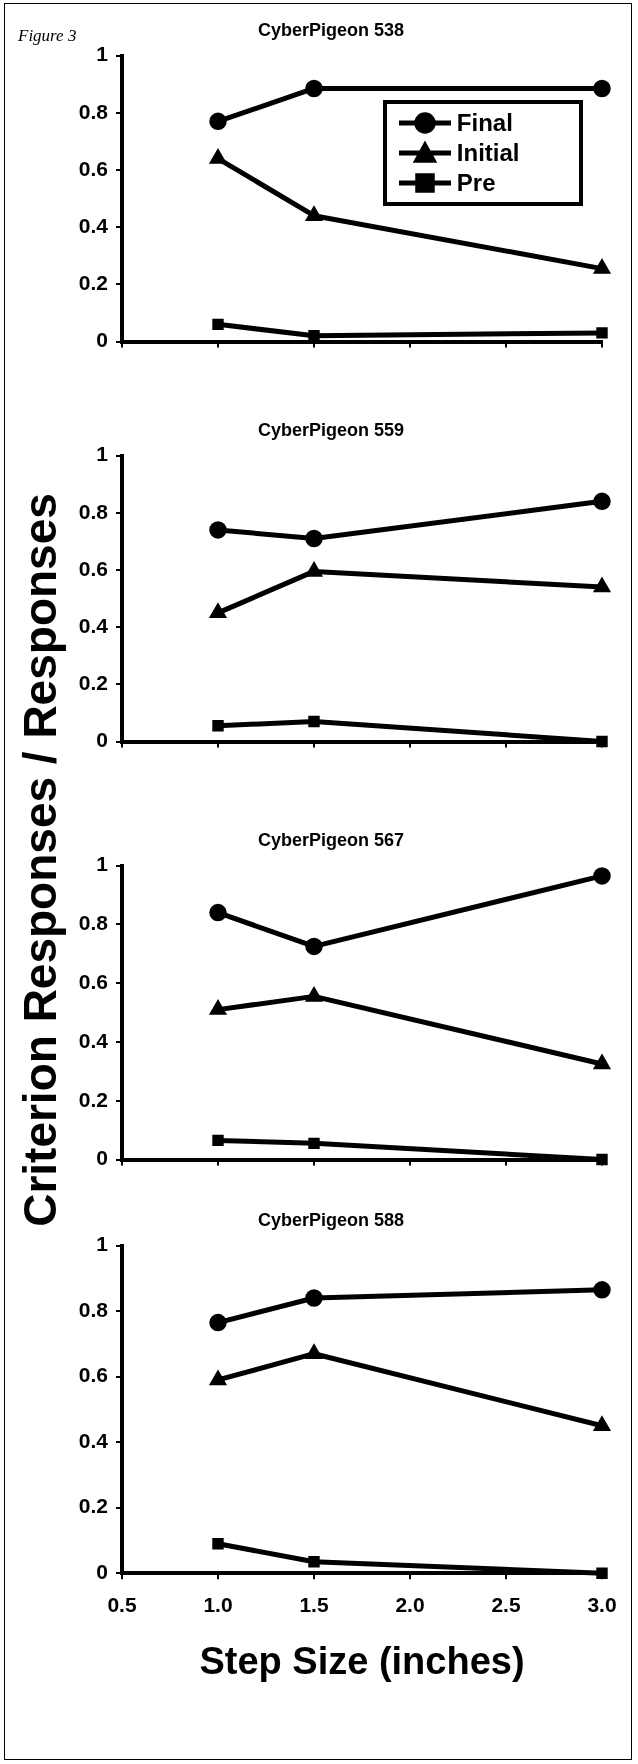 Image resolution: width=638 pixels, height=1764 pixels. What do you see at coordinates (47, 36) in the screenshot?
I see `caption: Figure 3` at bounding box center [47, 36].